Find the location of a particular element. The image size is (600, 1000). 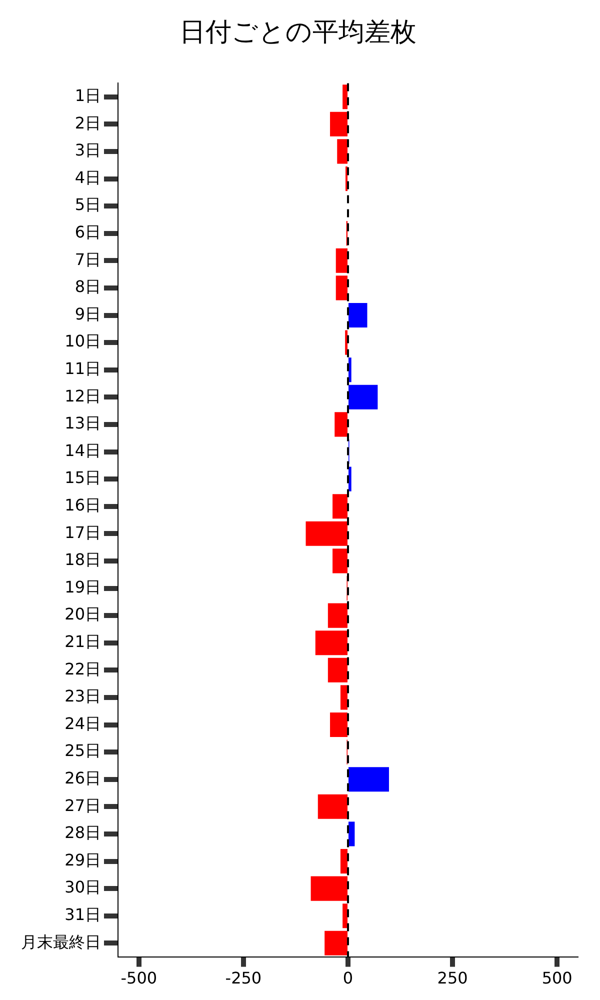

y-tick-label: 月末最終日 is located at coordinates (61, 942).